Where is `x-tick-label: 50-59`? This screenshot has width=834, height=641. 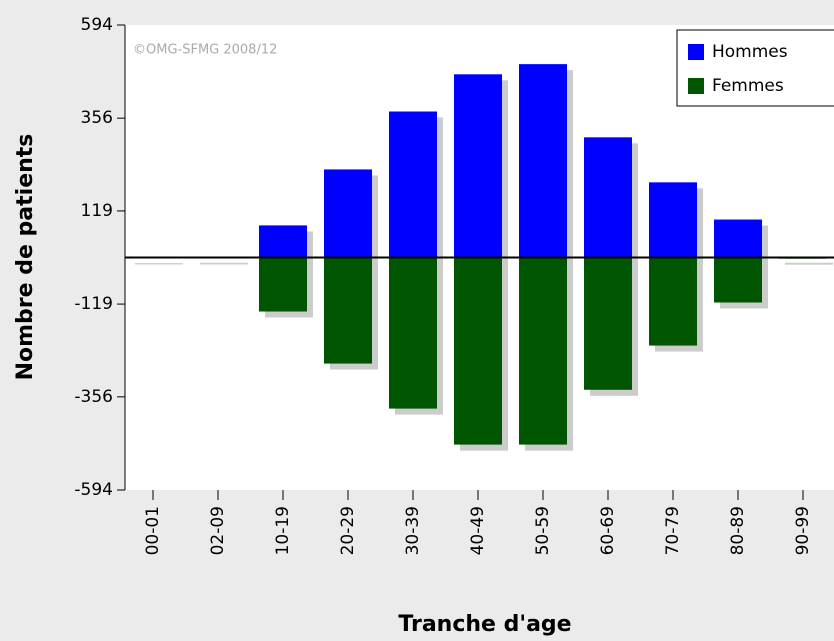 x-tick-label: 50-59 is located at coordinates (543, 530).